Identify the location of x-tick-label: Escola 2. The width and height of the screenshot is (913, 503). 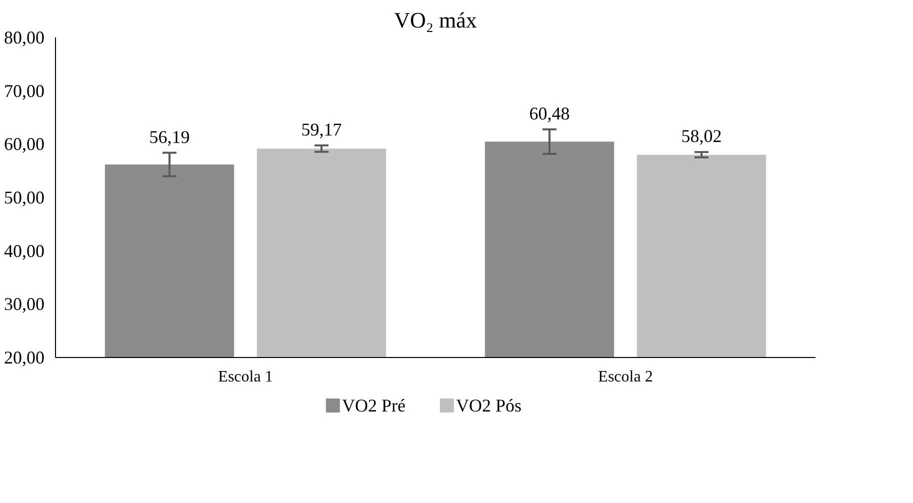
(625, 377).